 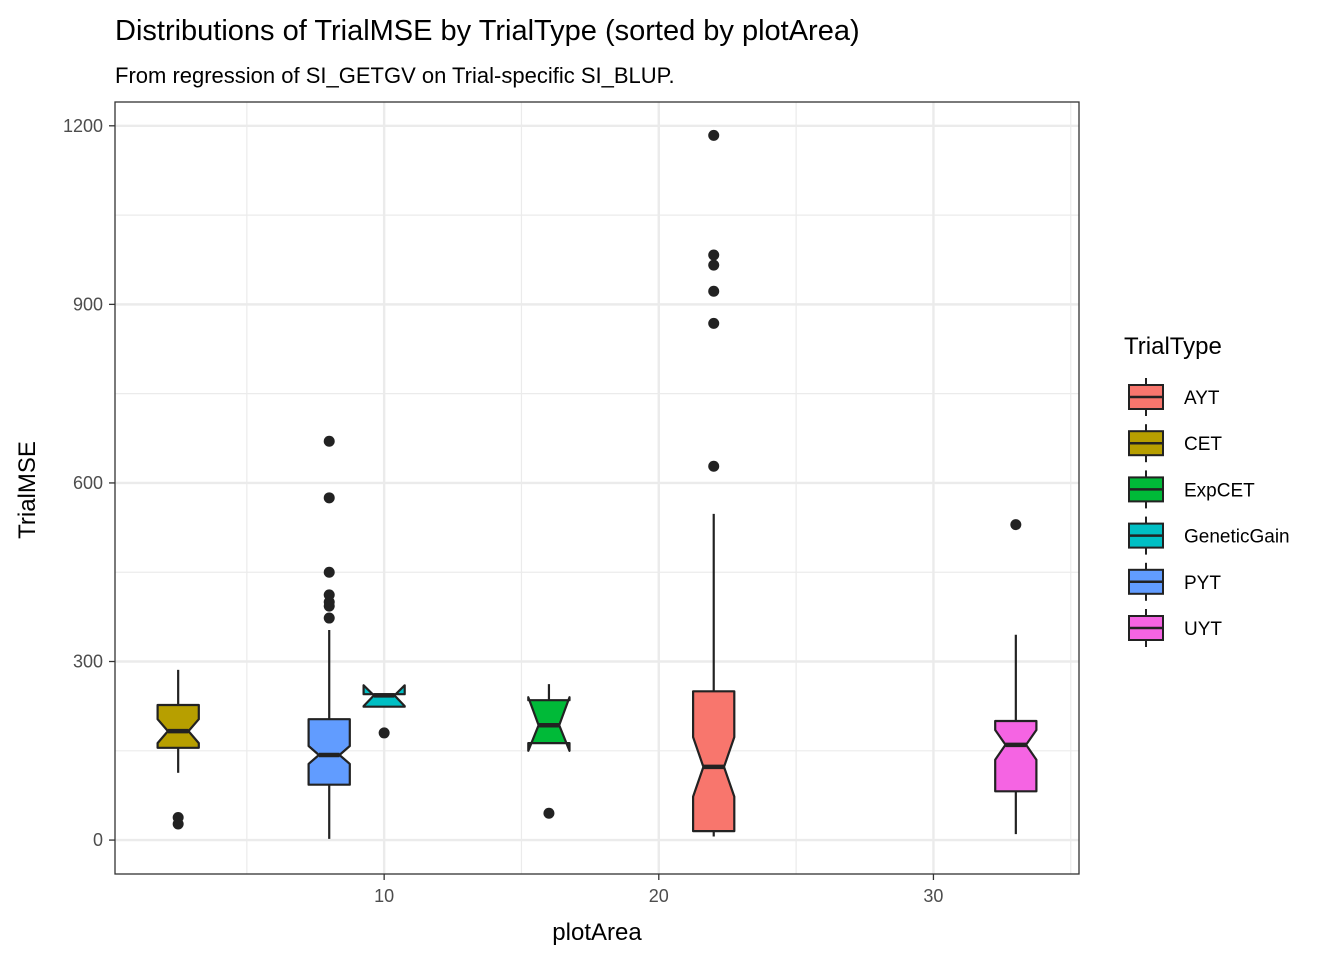 What do you see at coordinates (1203, 444) in the screenshot?
I see `legend-label: CET` at bounding box center [1203, 444].